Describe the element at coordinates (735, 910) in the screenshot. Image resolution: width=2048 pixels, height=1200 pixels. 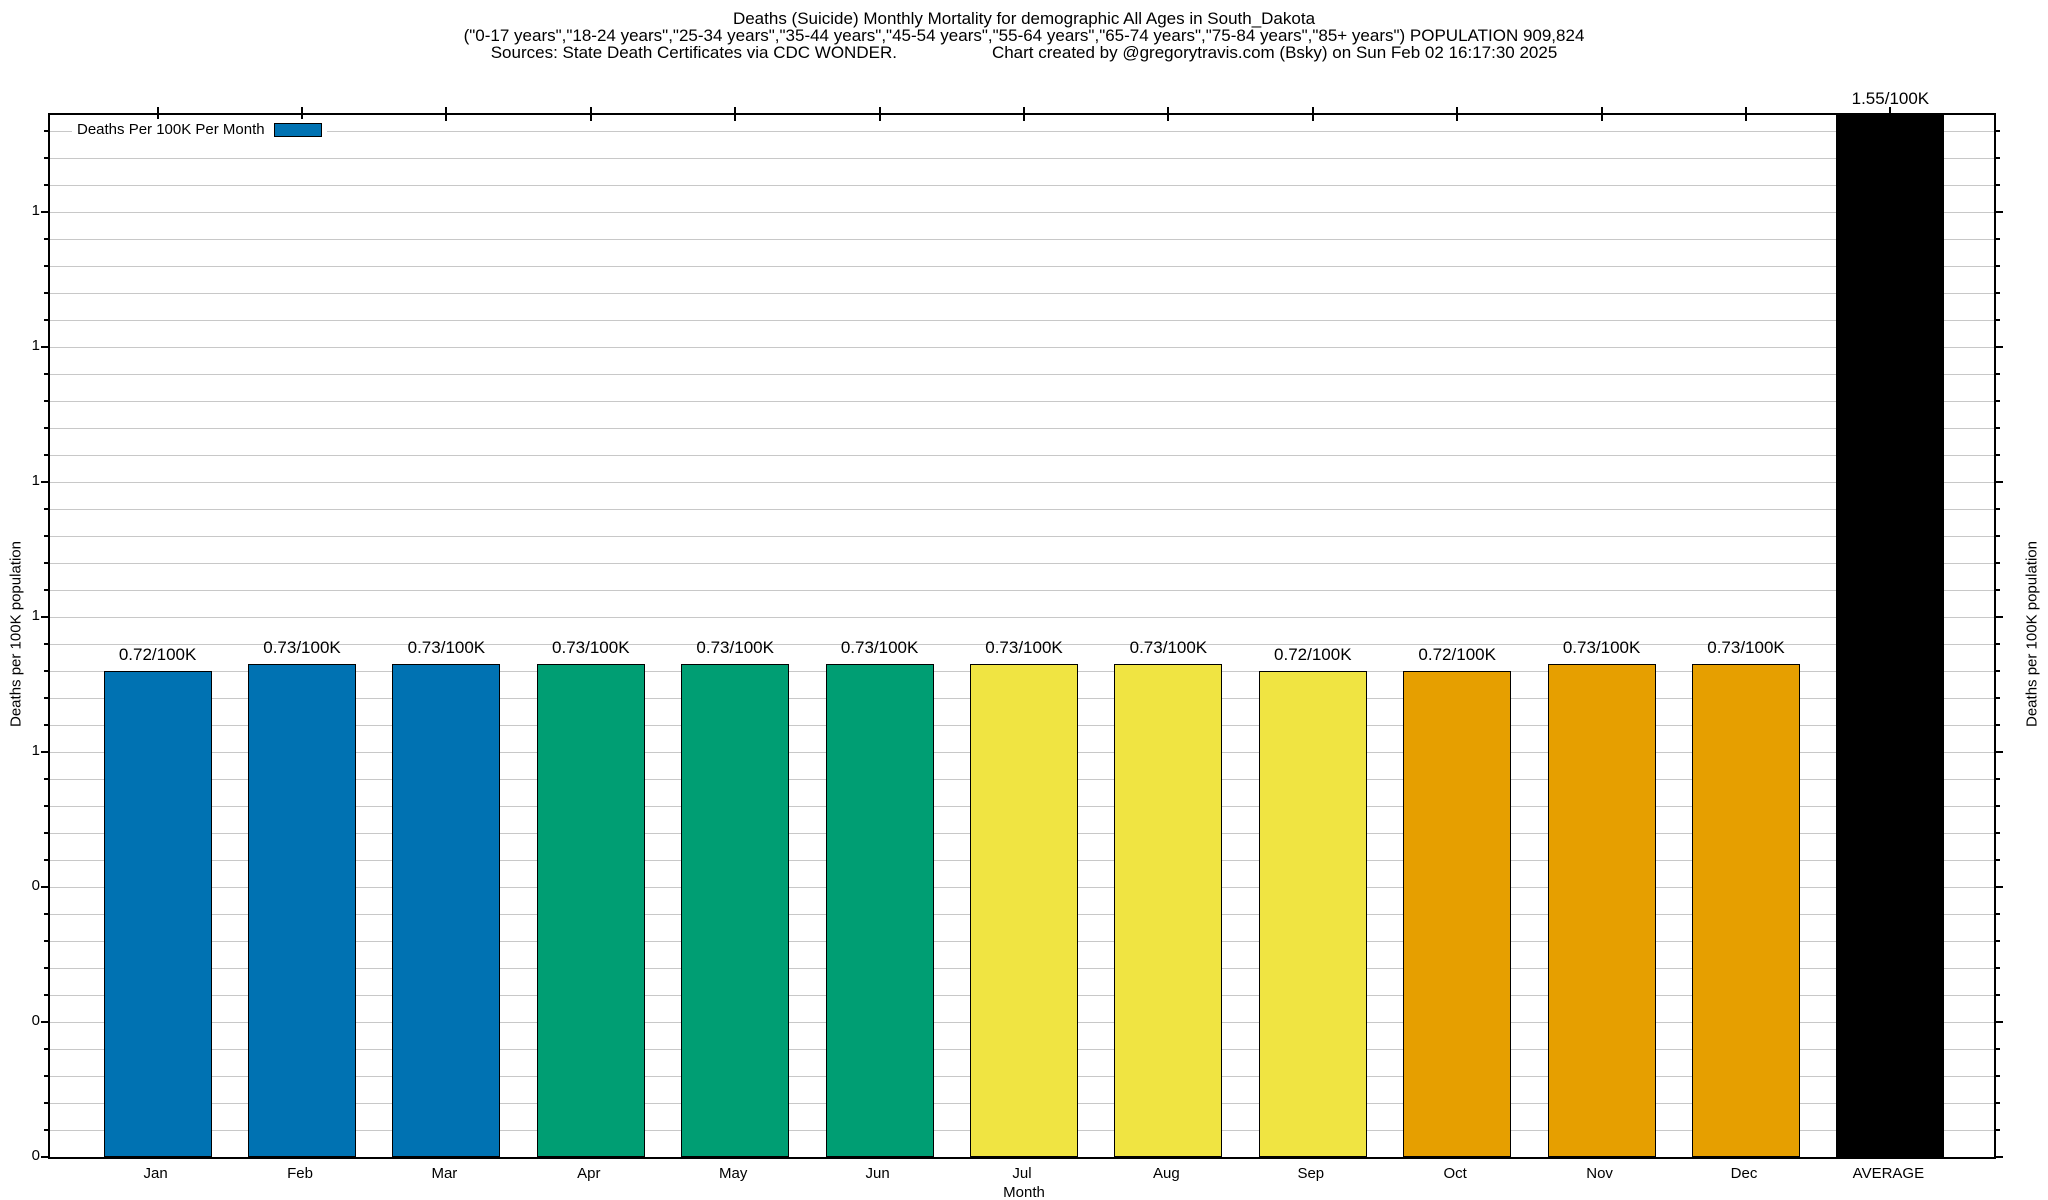
I see `bar-may` at that location.